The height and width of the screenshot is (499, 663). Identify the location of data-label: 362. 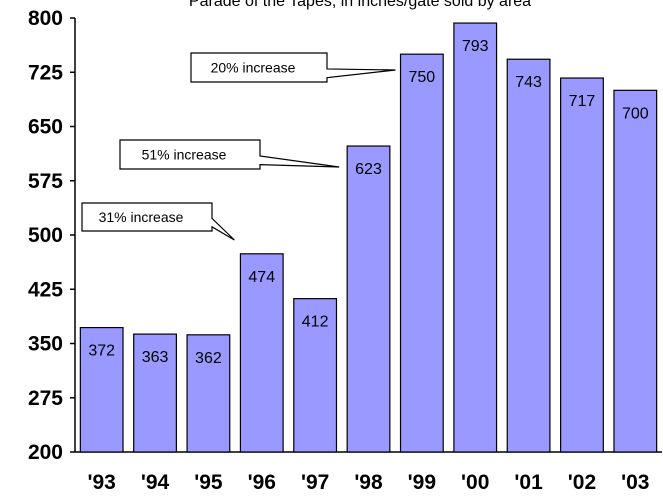
(208, 358).